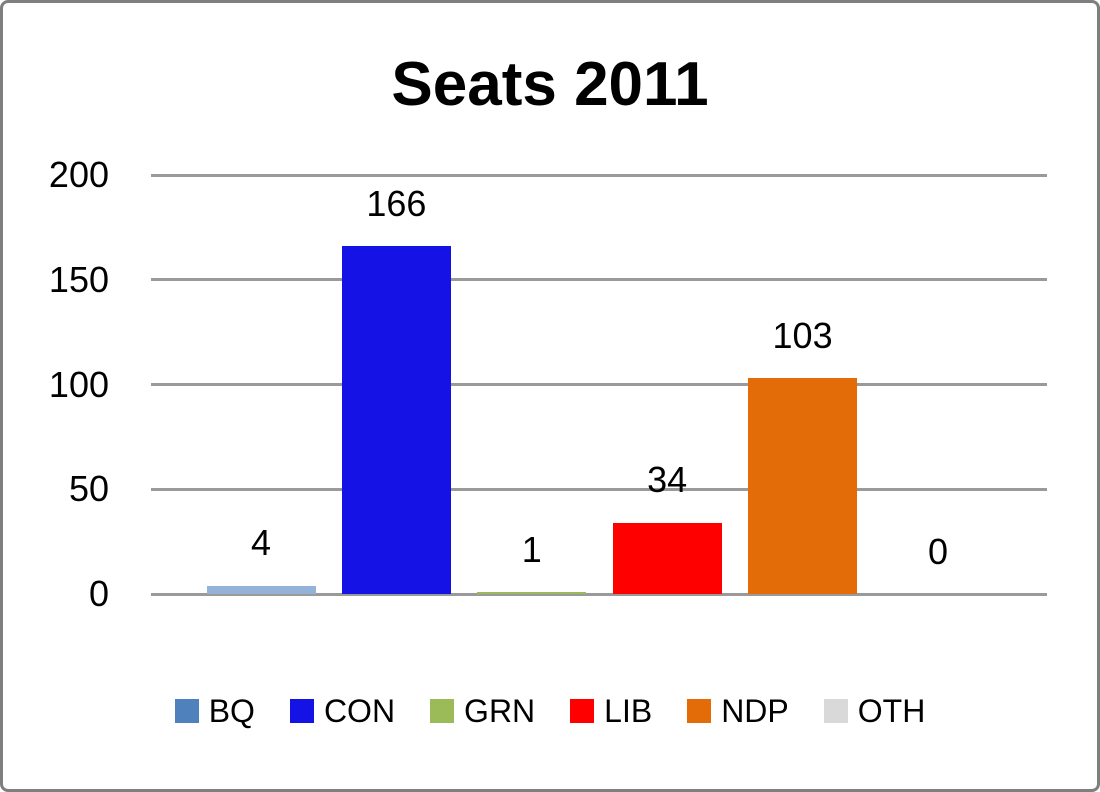  What do you see at coordinates (78, 384) in the screenshot?
I see `y-tick-label: 100` at bounding box center [78, 384].